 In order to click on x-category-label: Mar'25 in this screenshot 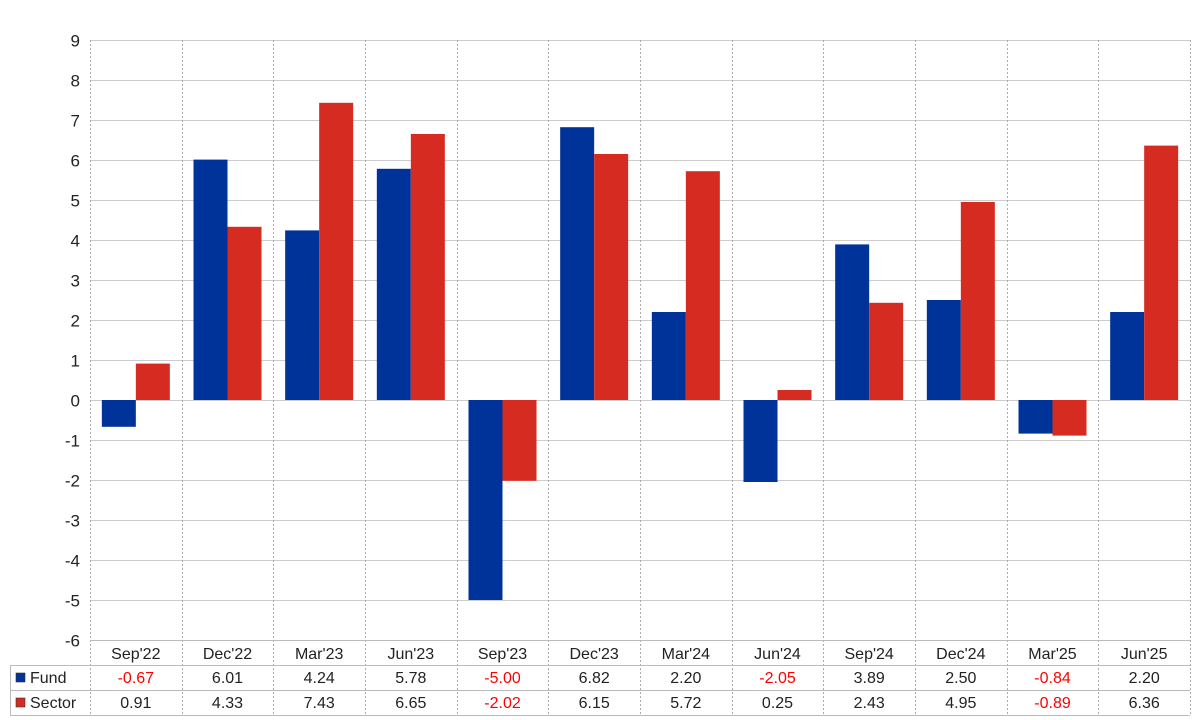, I will do `click(1052, 654)`.